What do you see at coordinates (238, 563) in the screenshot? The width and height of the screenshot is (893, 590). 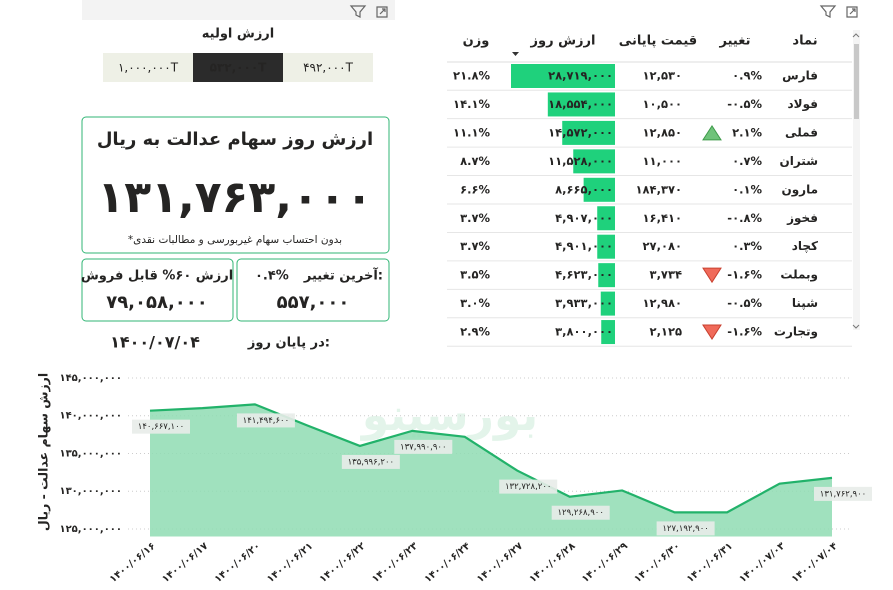 I see `x-tick-label: ۱۴۰۰/۰۶/۲۰` at bounding box center [238, 563].